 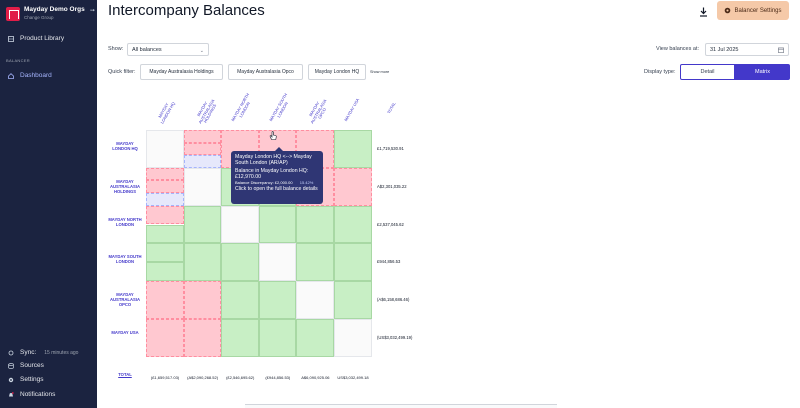 What do you see at coordinates (707, 72) in the screenshot?
I see `display-detail-toggle: Detail` at bounding box center [707, 72].